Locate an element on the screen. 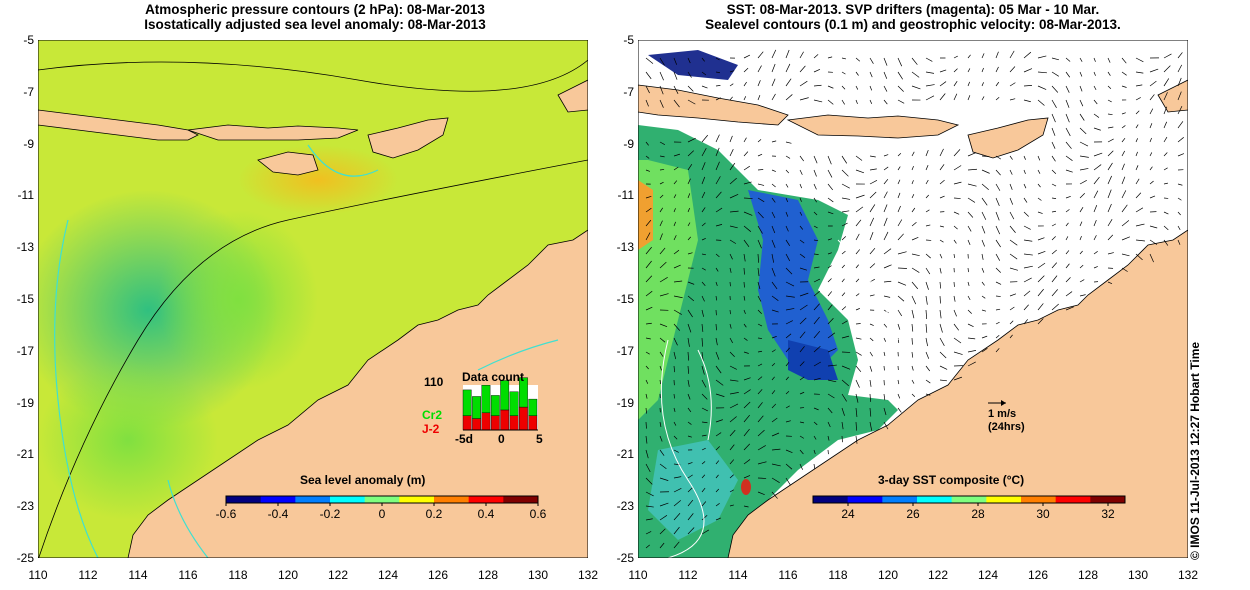 The image size is (1250, 590). sumba-island is located at coordinates (288, 163).